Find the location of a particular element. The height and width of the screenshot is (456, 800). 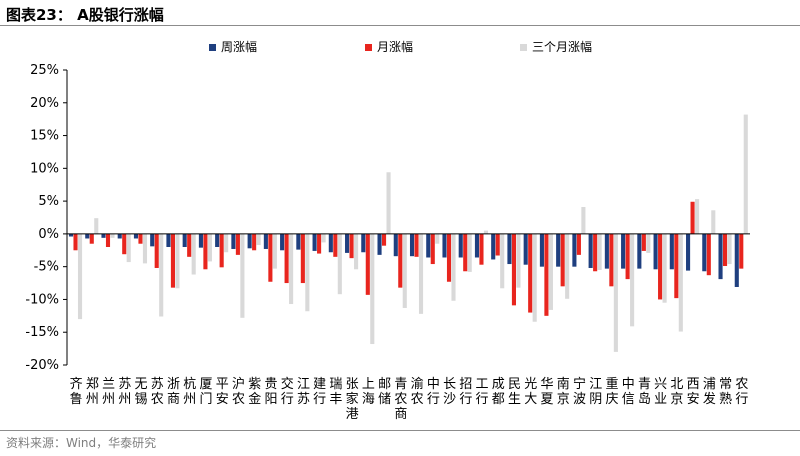

x-tick-label: 渝农 is located at coordinates (417, 391).